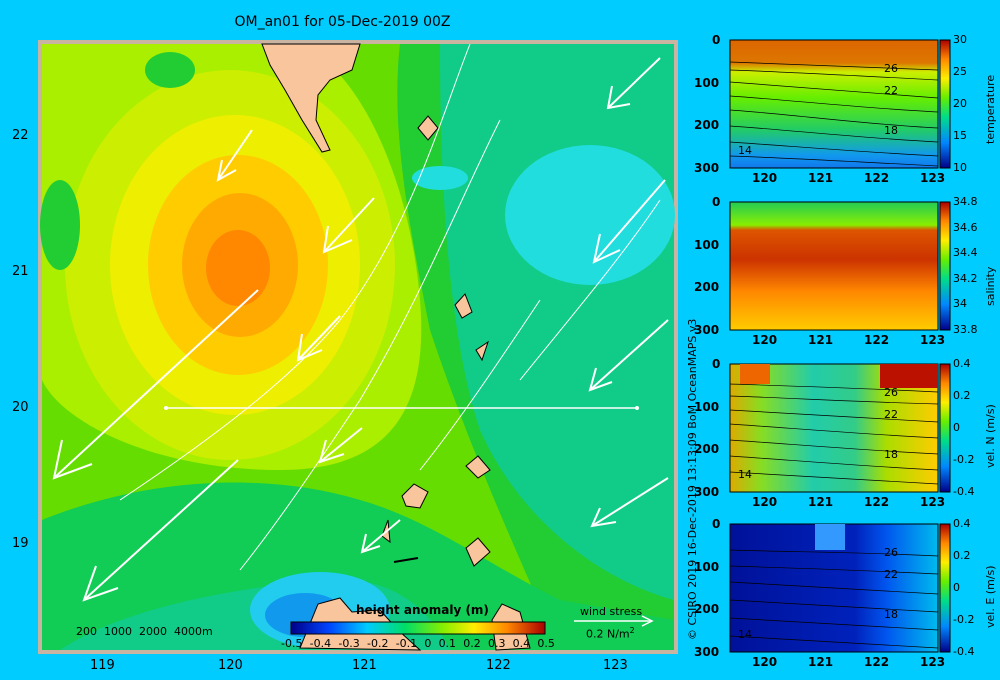 This screenshot has height=680, width=1000. What do you see at coordinates (990, 286) in the screenshot?
I see `panel-label: salinity` at bounding box center [990, 286].